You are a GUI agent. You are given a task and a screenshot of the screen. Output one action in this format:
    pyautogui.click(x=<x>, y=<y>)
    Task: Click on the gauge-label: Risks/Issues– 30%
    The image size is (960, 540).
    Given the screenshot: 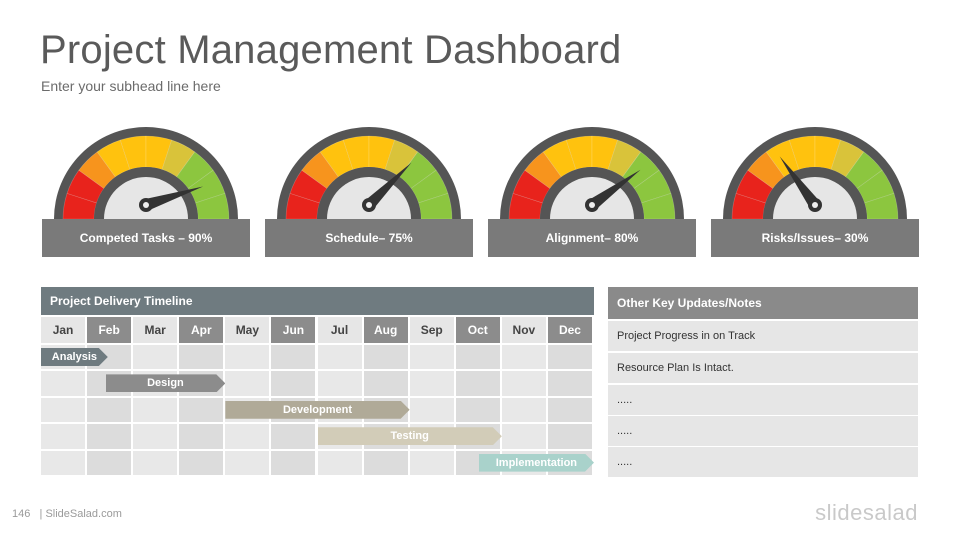 What is the action you would take?
    pyautogui.click(x=815, y=238)
    